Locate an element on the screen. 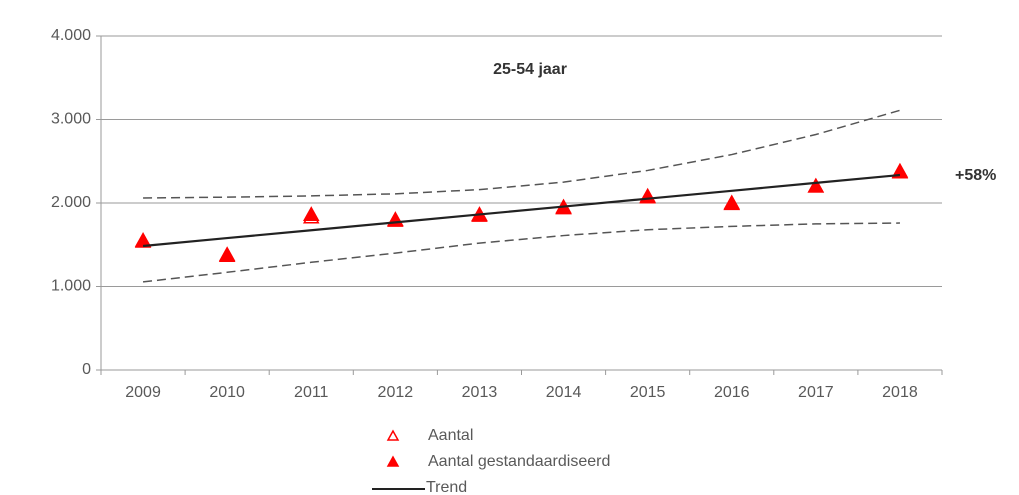 This screenshot has height=495, width=1019. x-tick-label: 2017 is located at coordinates (816, 392).